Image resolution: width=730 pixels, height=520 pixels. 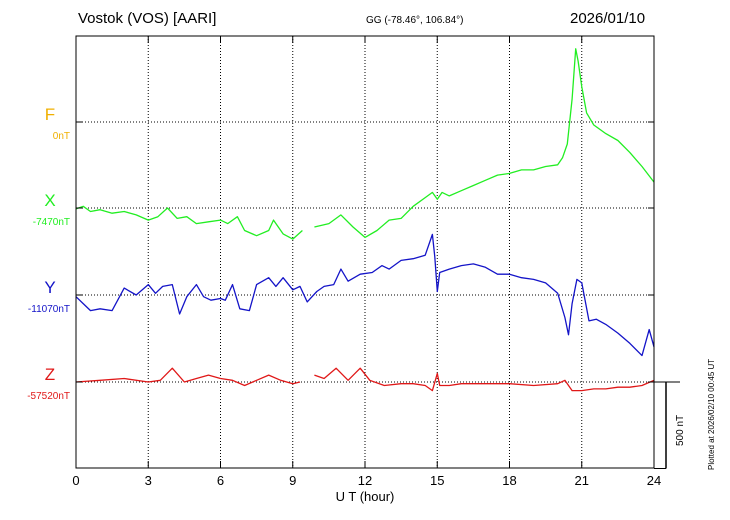 What do you see at coordinates (61, 136) in the screenshot?
I see `series-baseline-F: 0nT` at bounding box center [61, 136].